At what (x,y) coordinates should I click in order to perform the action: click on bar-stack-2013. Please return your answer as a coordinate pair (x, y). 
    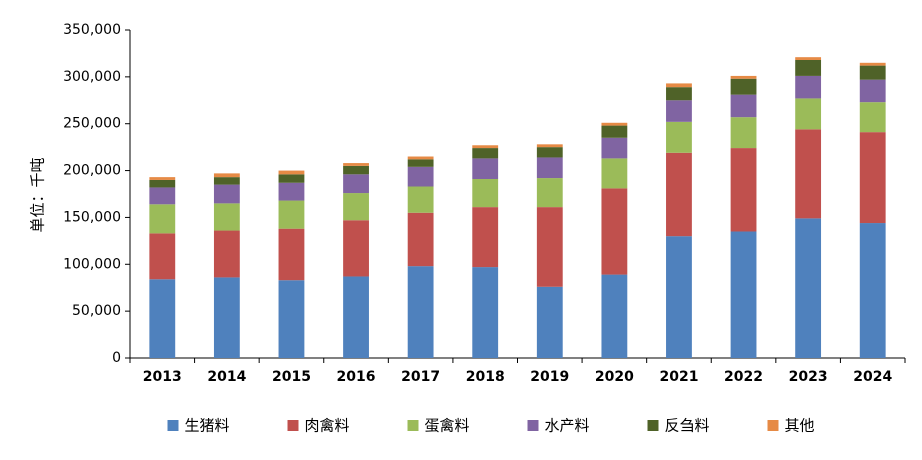
    Looking at the image, I should click on (162, 267).